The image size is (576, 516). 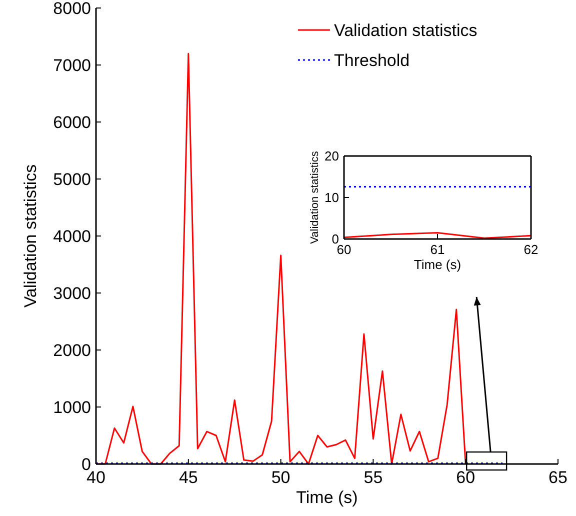 What do you see at coordinates (72, 9) in the screenshot?
I see `y-tick-label: 8000` at bounding box center [72, 9].